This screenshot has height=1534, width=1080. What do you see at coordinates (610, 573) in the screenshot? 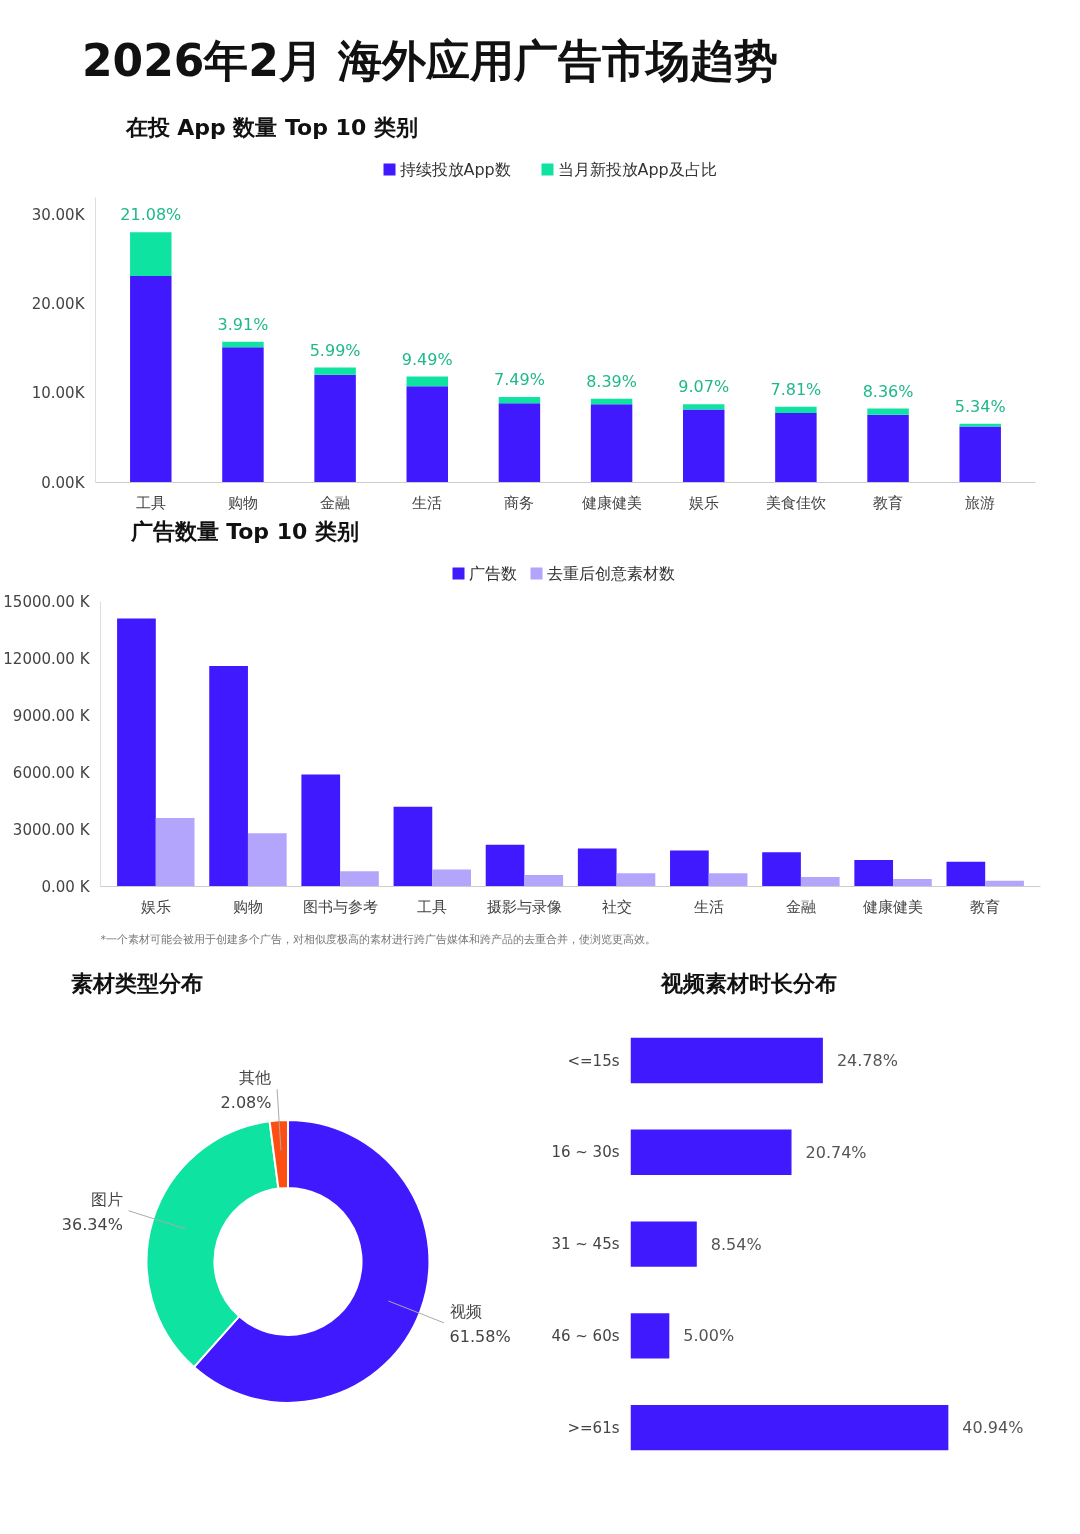
I see `legend-label: 去重后创意素材数` at bounding box center [610, 573].